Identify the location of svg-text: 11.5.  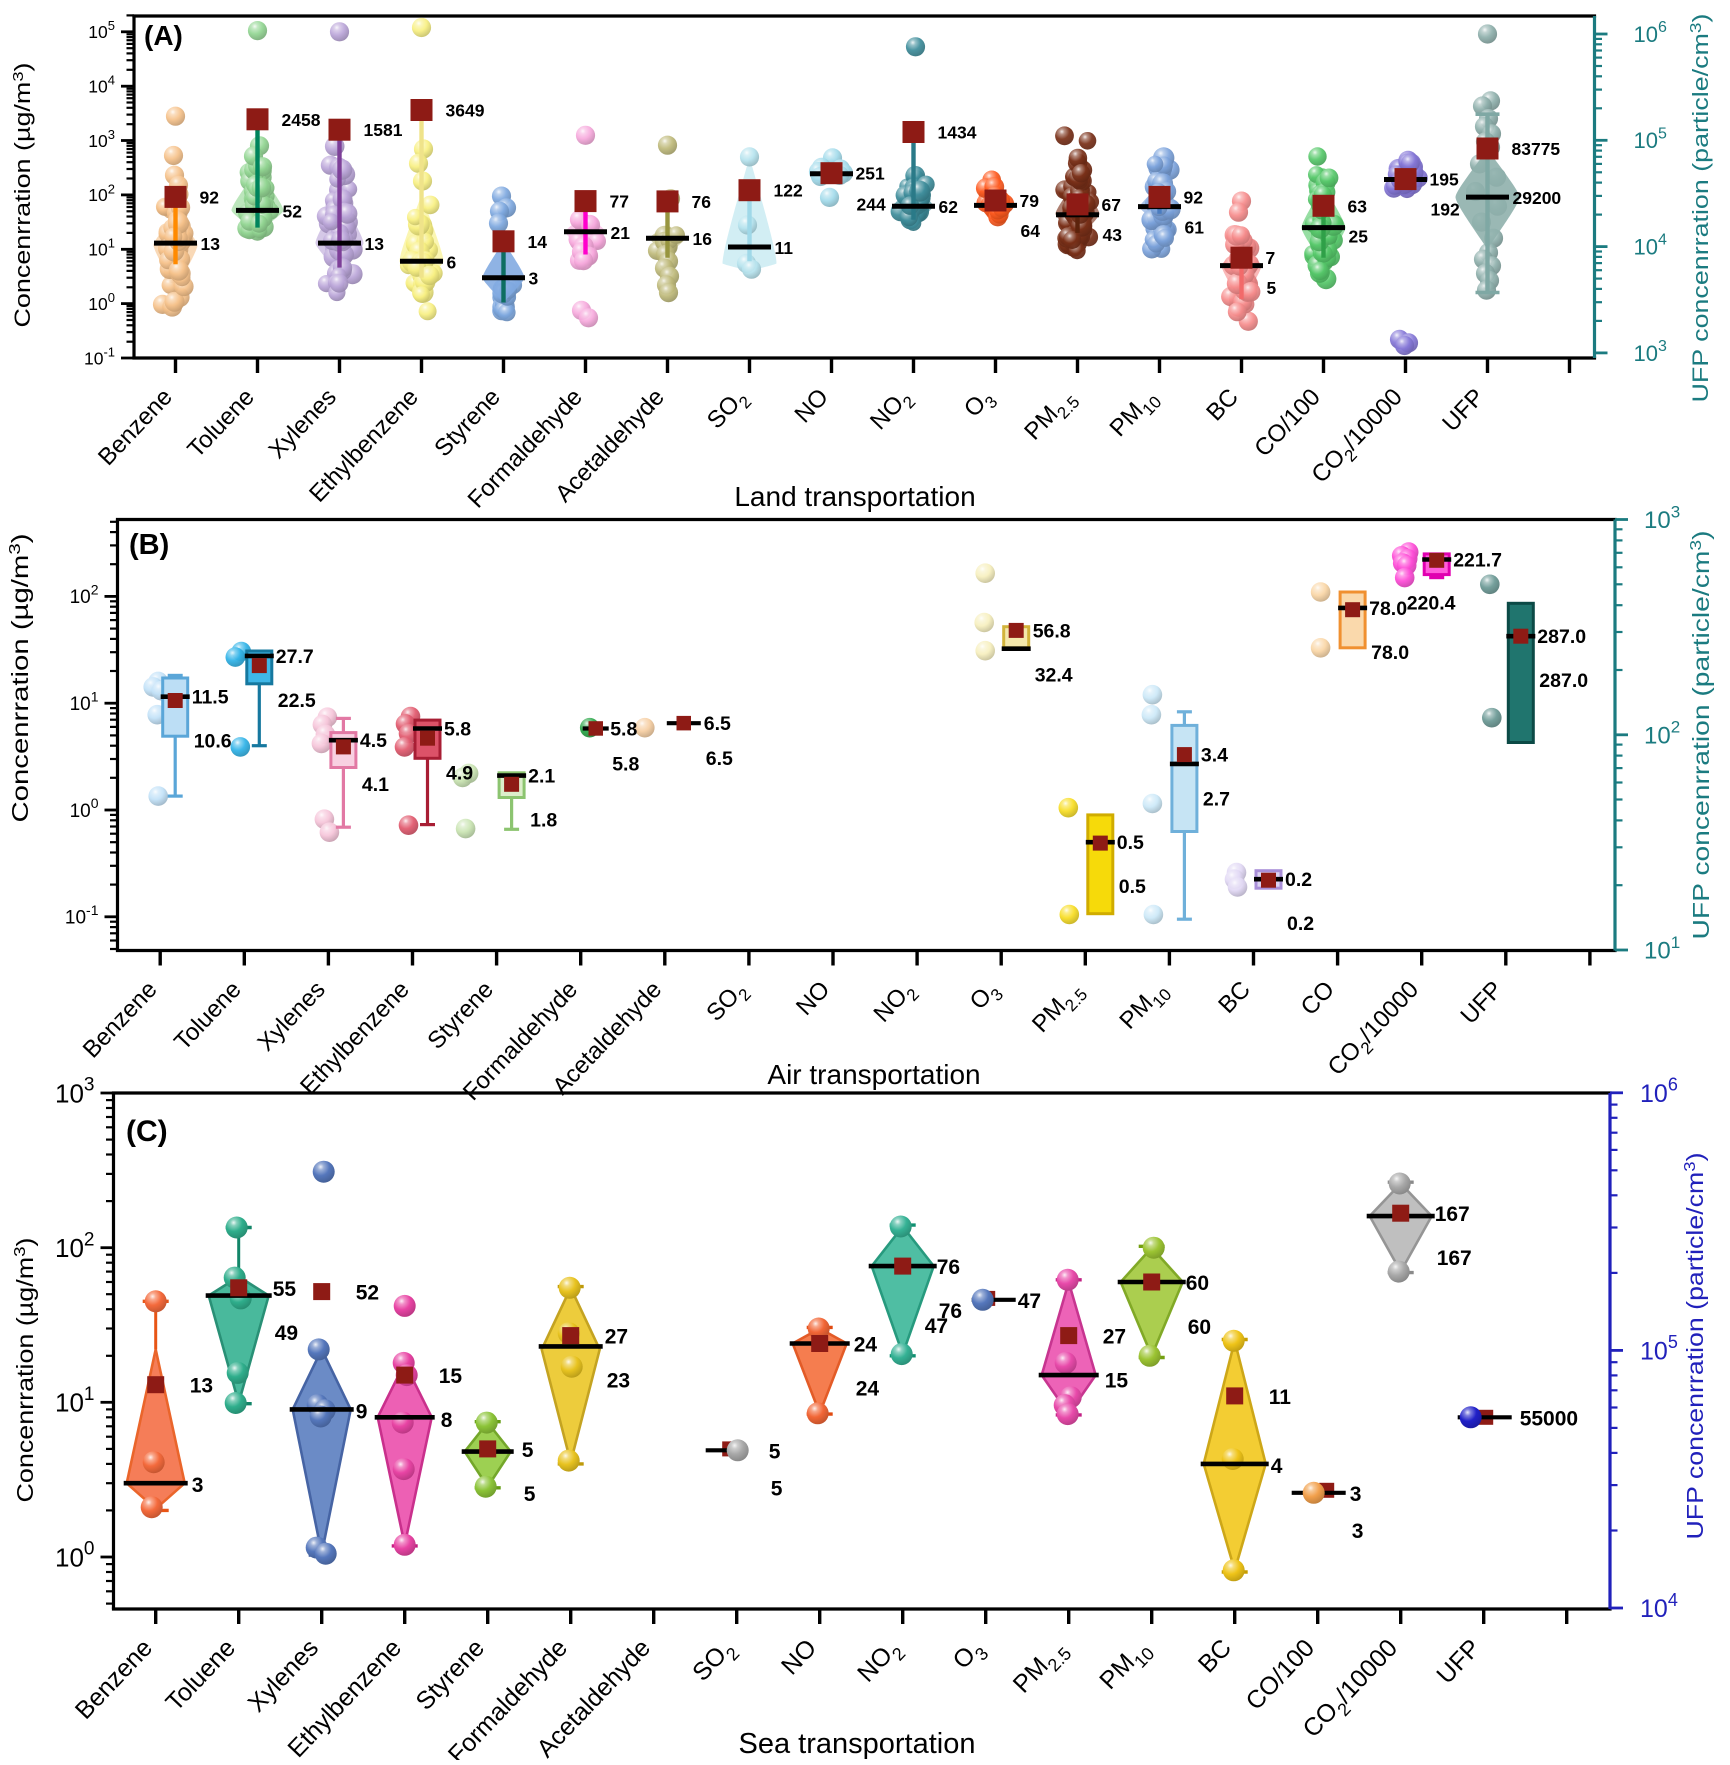
(210, 698).